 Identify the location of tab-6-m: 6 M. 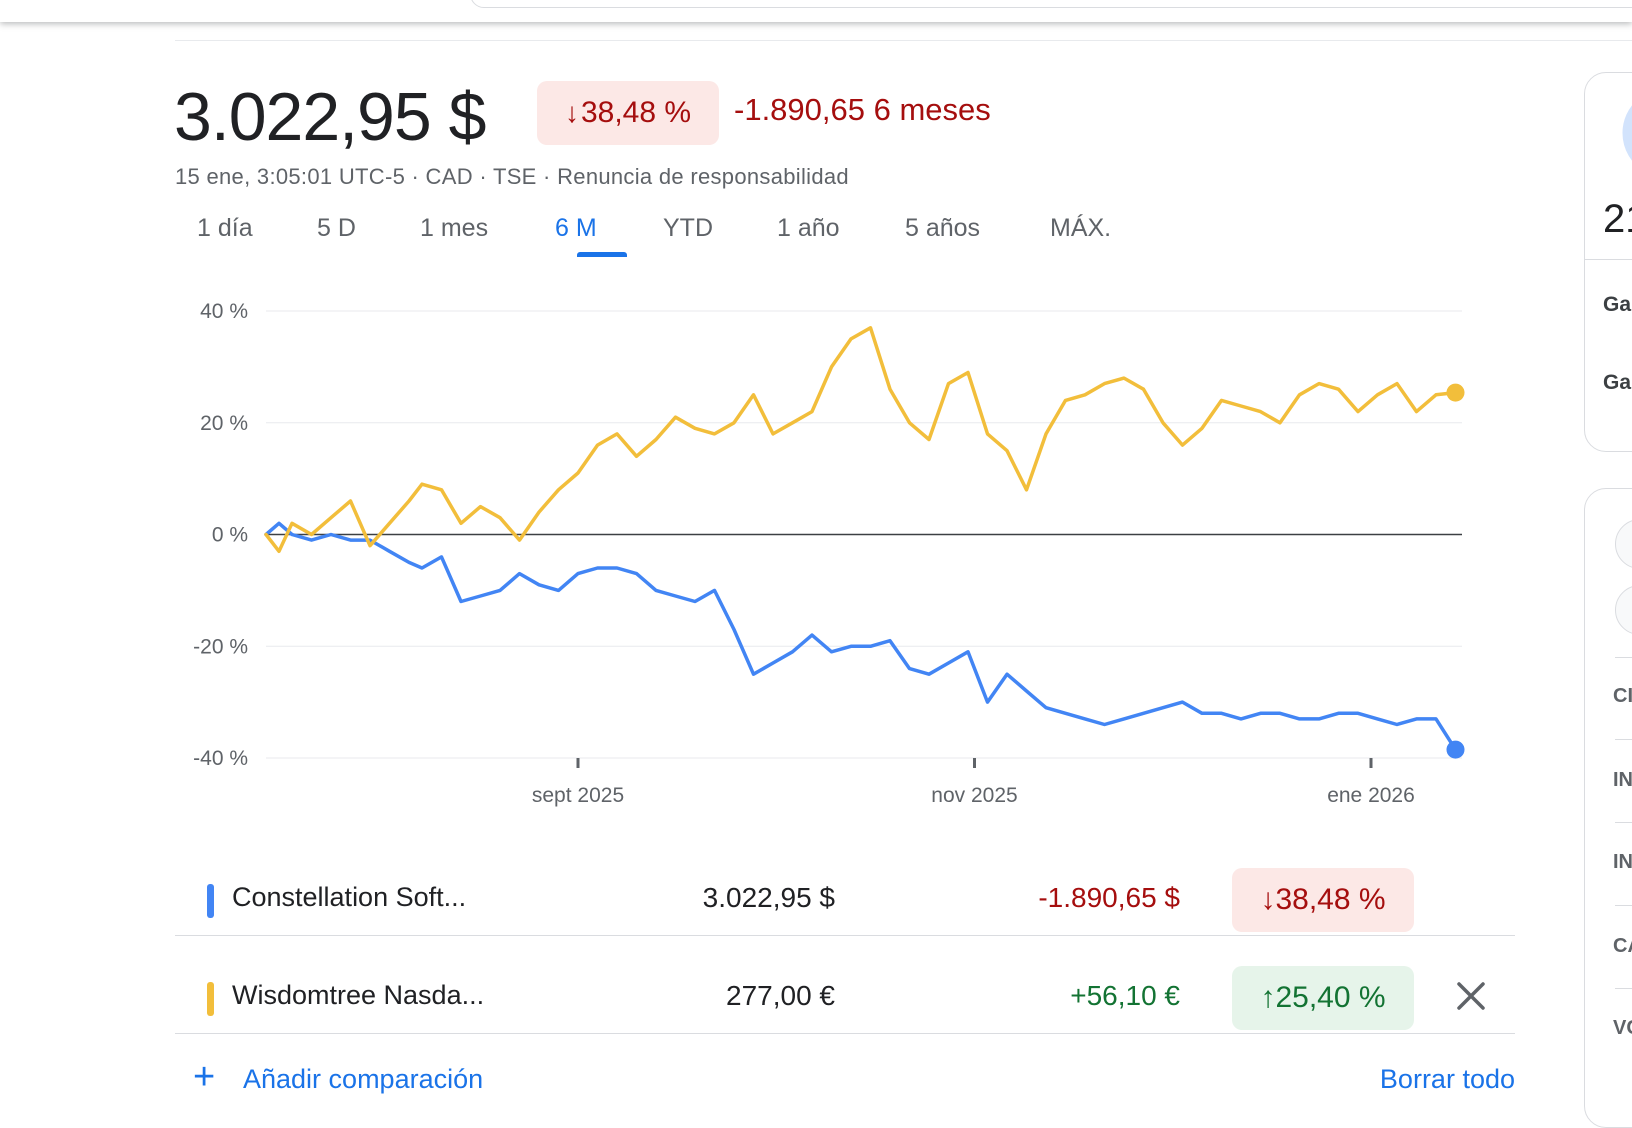
(576, 228).